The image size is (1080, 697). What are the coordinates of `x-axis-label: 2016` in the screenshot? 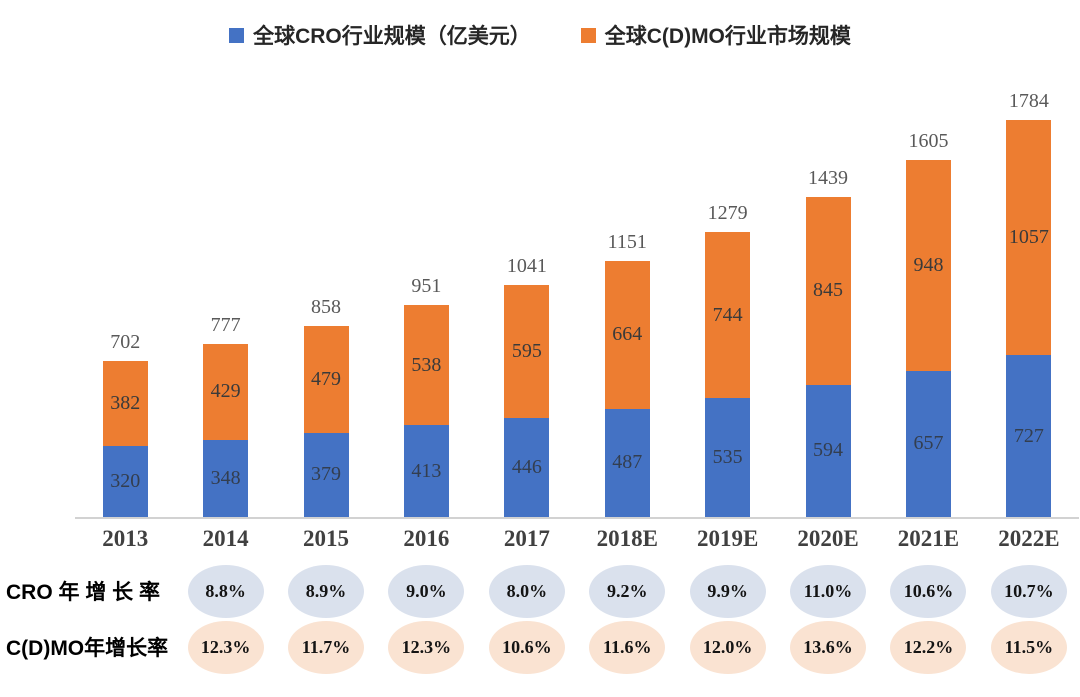 It's located at (426, 538).